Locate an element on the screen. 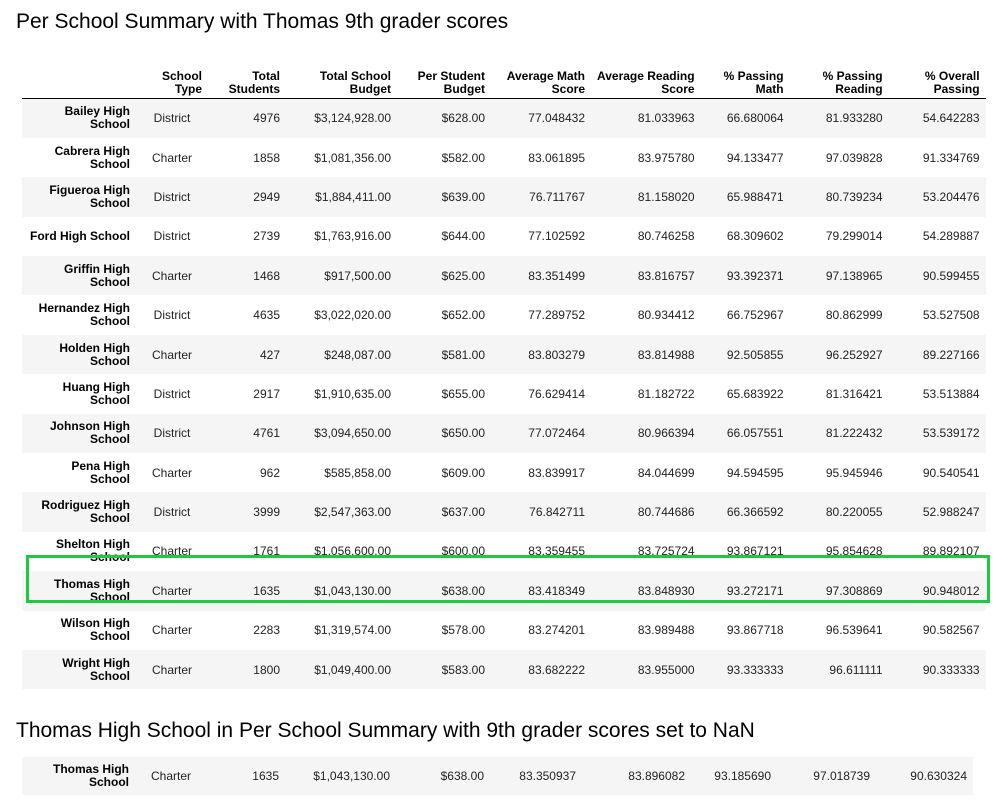 This screenshot has width=1006, height=809. avg-math-cell: 83.274201 is located at coordinates (556, 630).